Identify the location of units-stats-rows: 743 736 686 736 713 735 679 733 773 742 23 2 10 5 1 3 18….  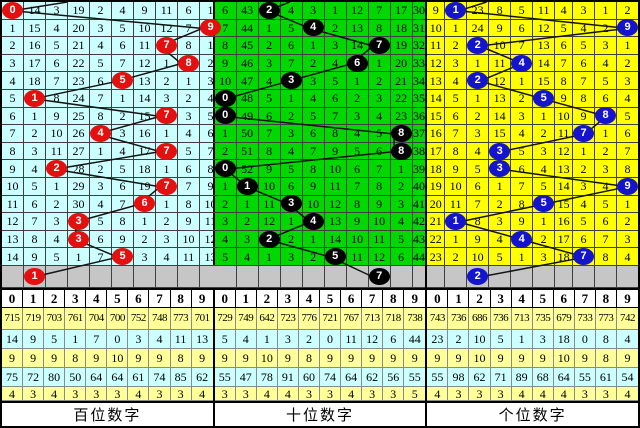
(533, 354).